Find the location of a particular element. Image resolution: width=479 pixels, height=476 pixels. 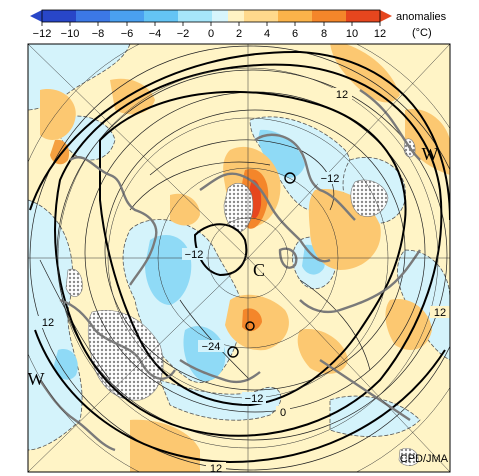

legend-tick-label: −2 is located at coordinates (183, 34).